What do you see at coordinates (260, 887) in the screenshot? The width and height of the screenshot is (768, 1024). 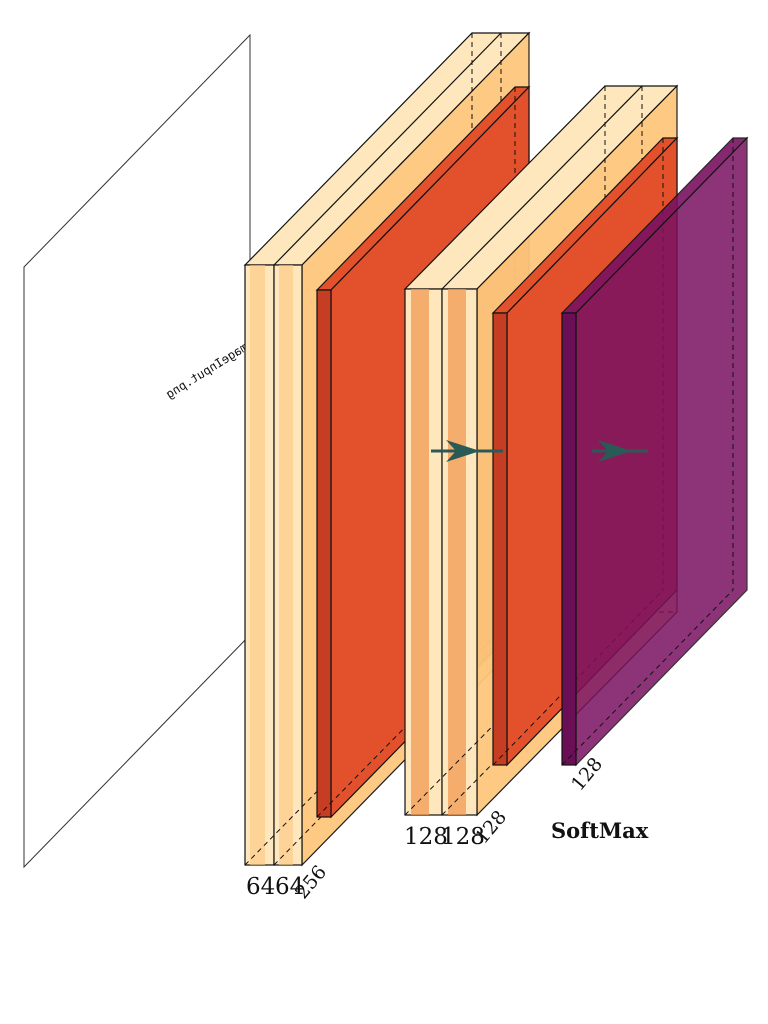 I see `block1-conv1-channels: 64` at bounding box center [260, 887].